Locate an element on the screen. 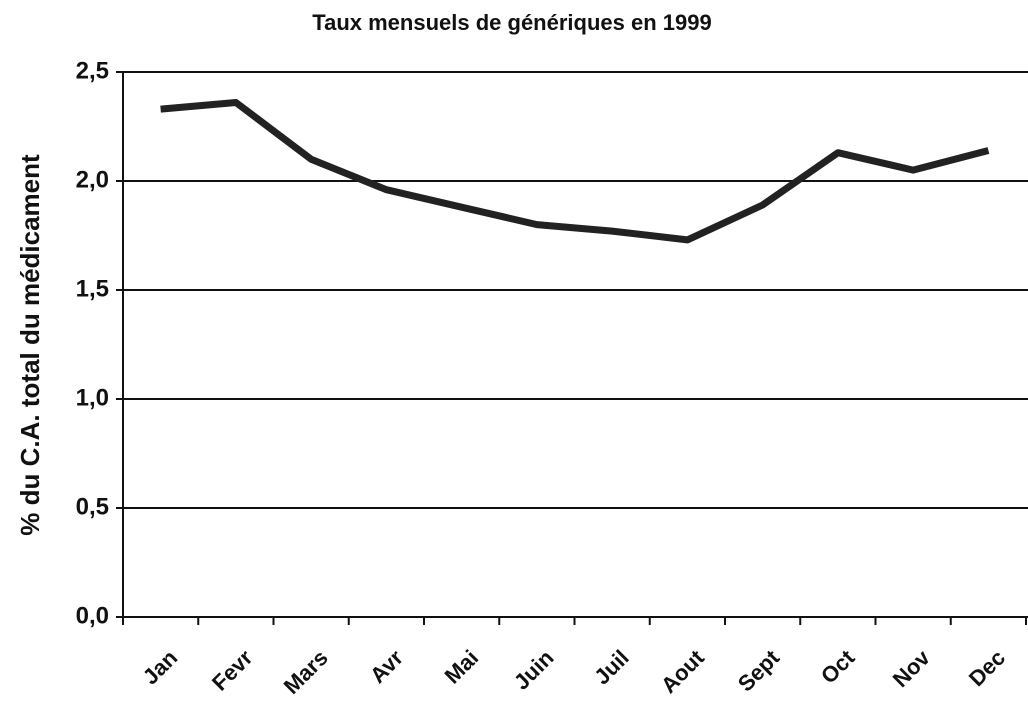 The height and width of the screenshot is (713, 1028). y-tick-label: 1,0 is located at coordinates (92, 397).